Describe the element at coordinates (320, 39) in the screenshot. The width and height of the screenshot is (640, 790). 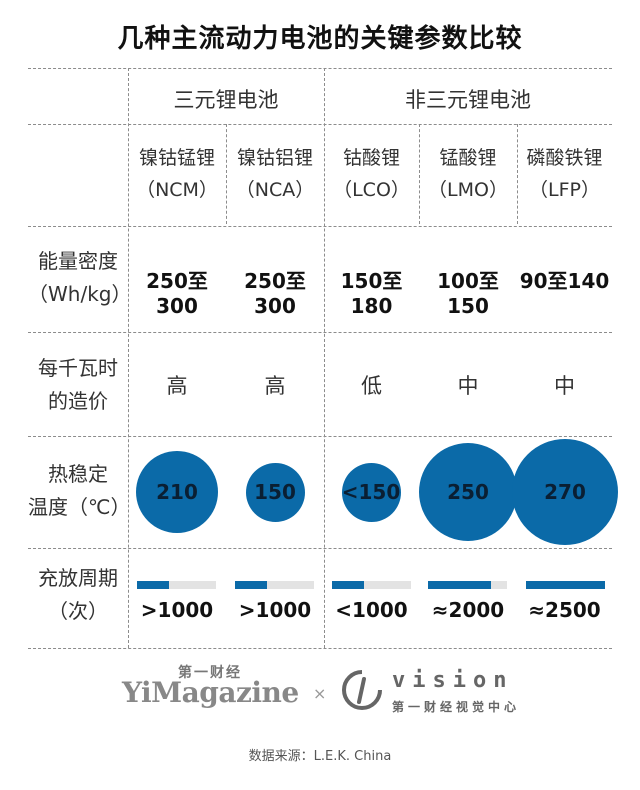
I see `page-title: 几种主流动力电池的关键参数比较` at that location.